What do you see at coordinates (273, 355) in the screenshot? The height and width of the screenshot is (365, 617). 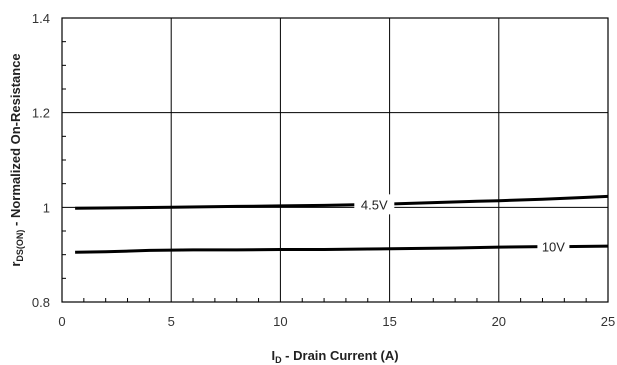 I see `x-axis-title-main: I` at bounding box center [273, 355].